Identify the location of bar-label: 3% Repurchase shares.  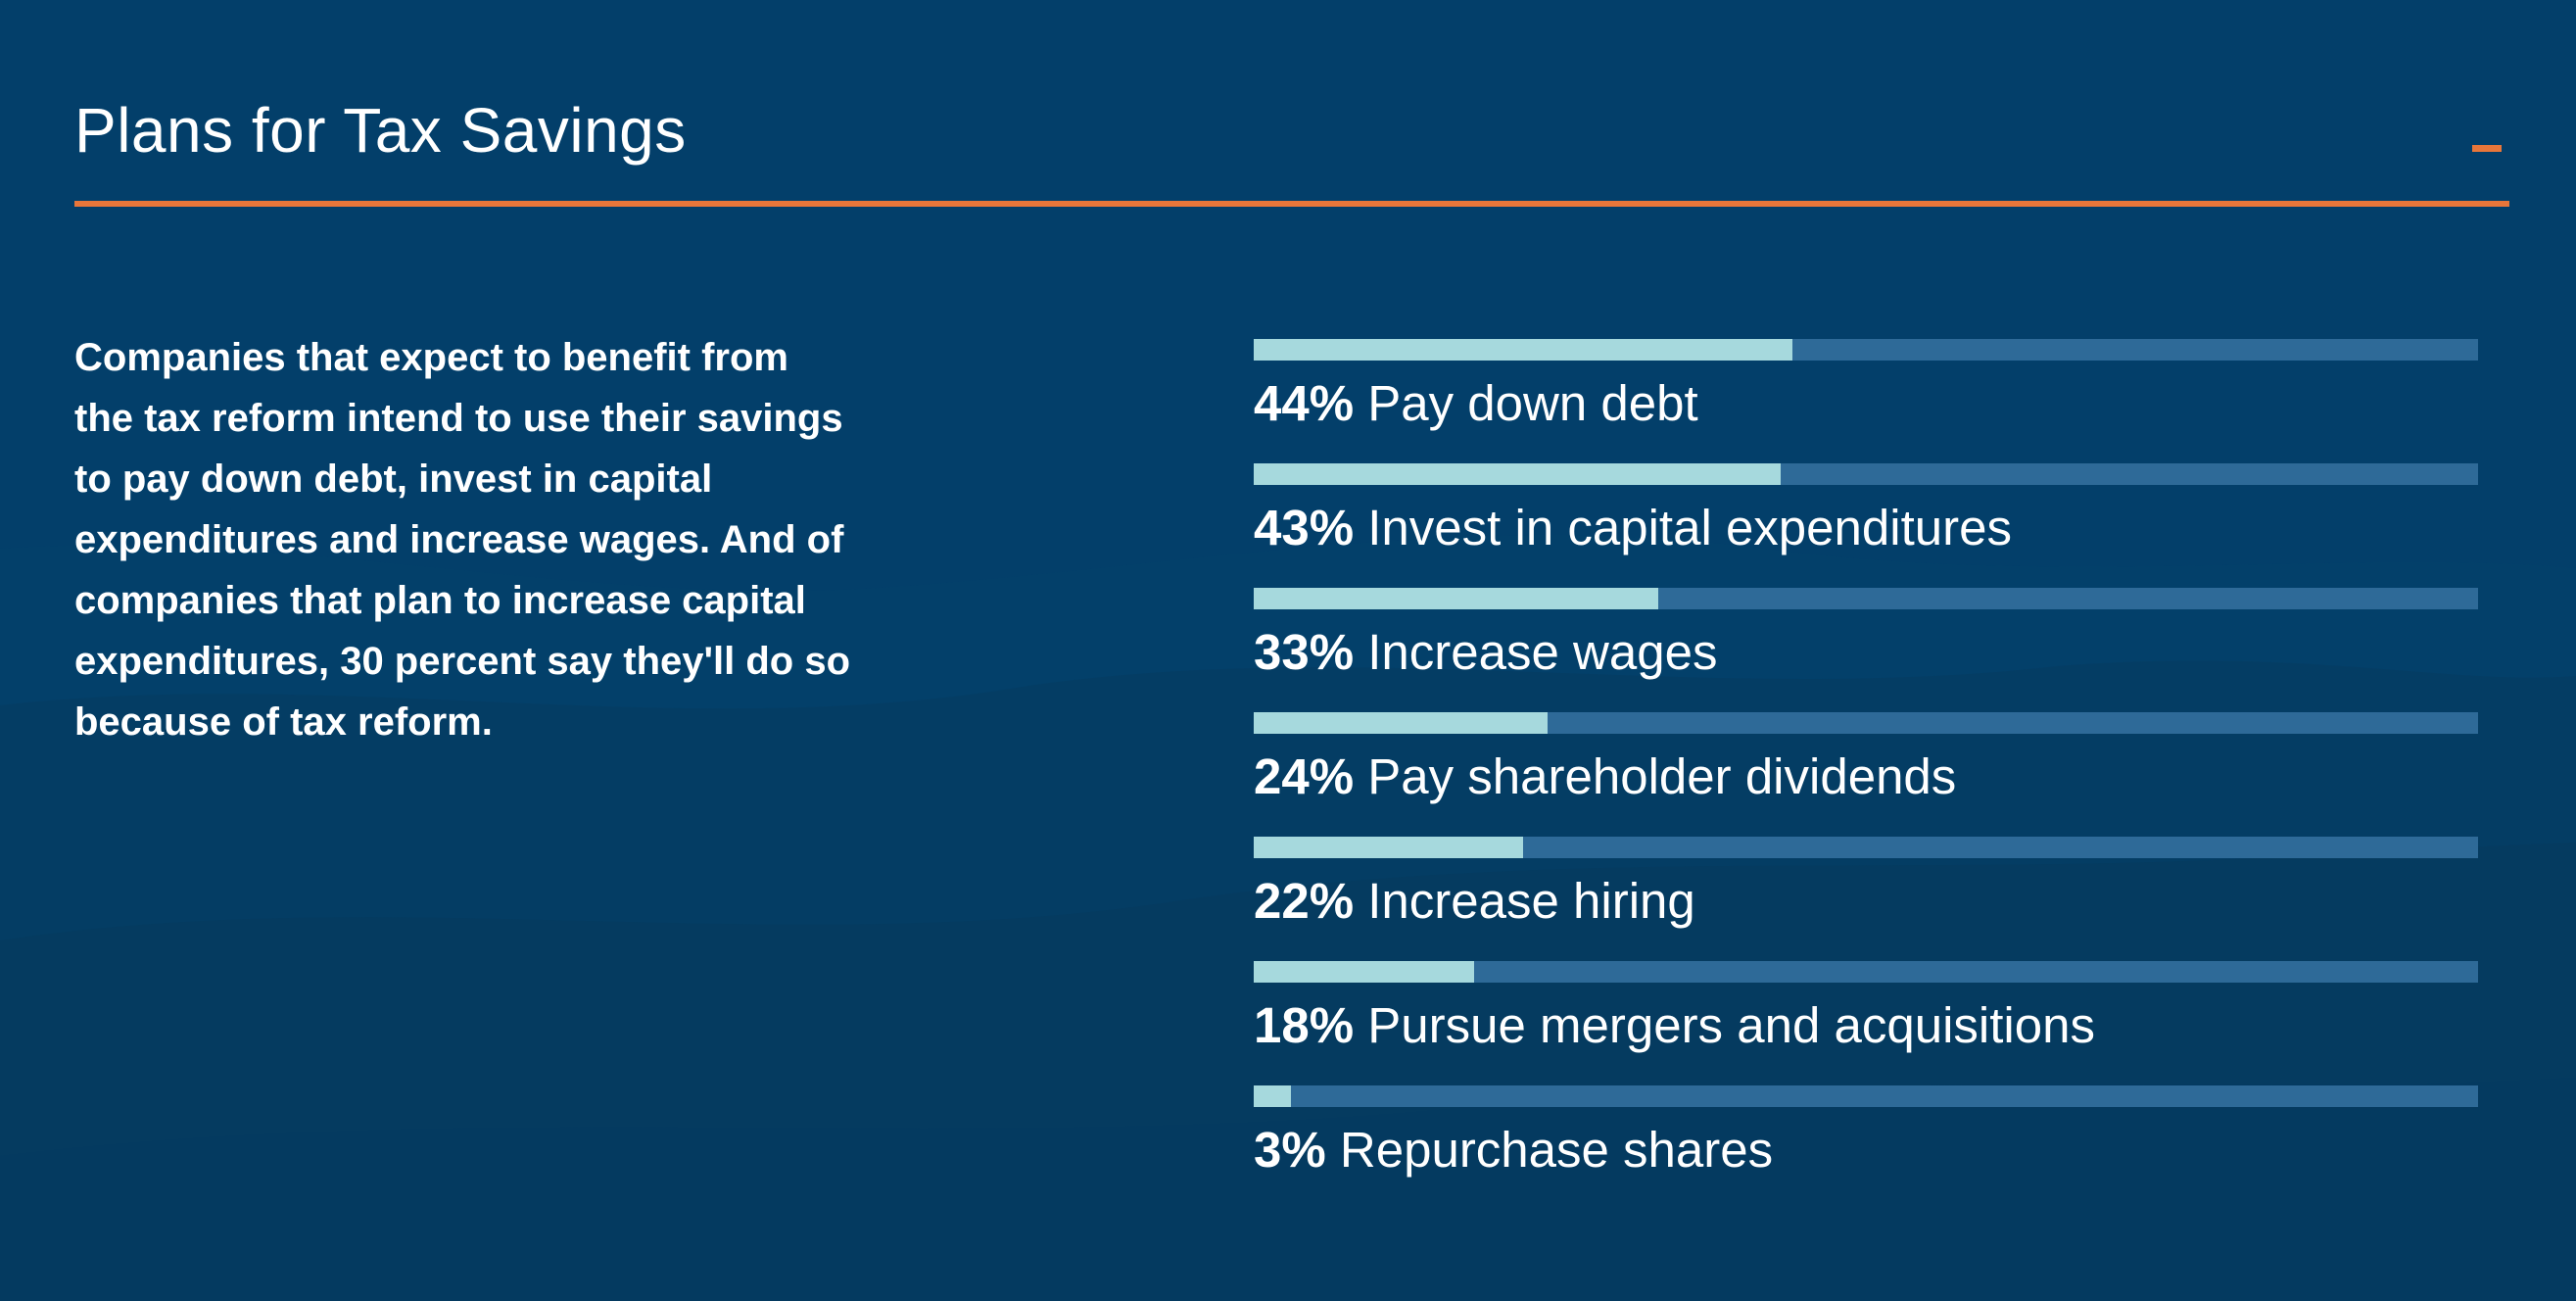
(1513, 1150).